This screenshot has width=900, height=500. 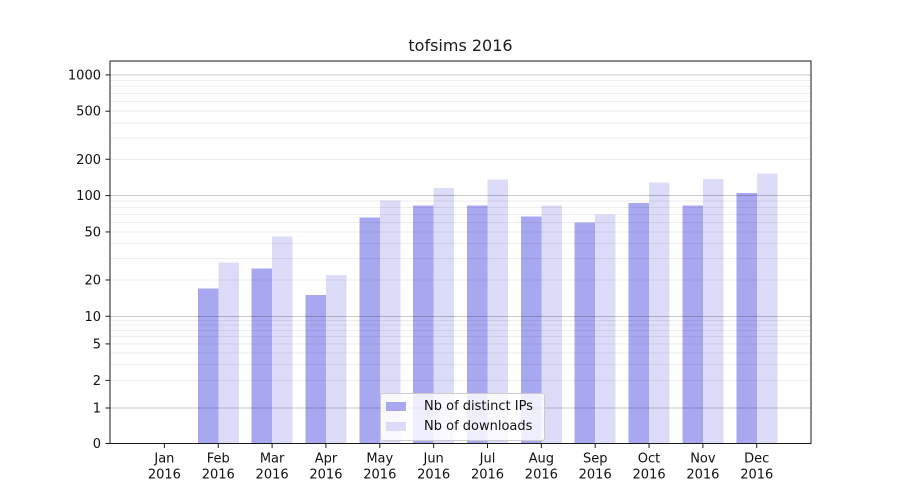 I want to click on bar-distinct-ips-nov, so click(x=692, y=324).